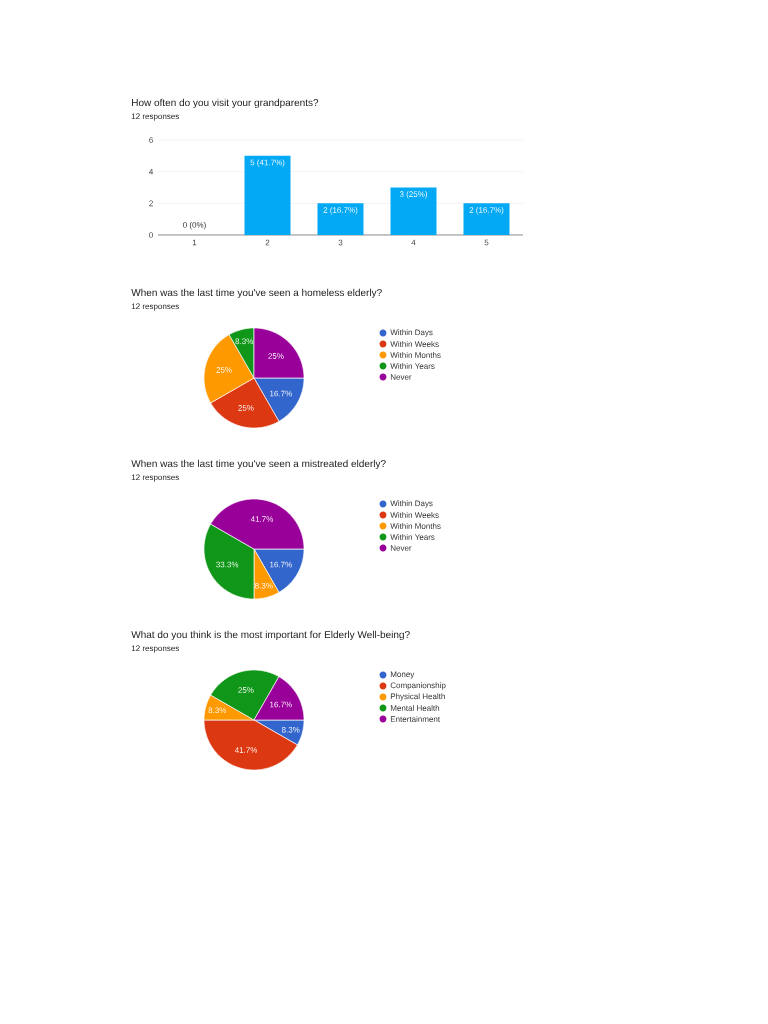 The width and height of the screenshot is (768, 1024). I want to click on y-tick-label: 2, so click(151, 203).